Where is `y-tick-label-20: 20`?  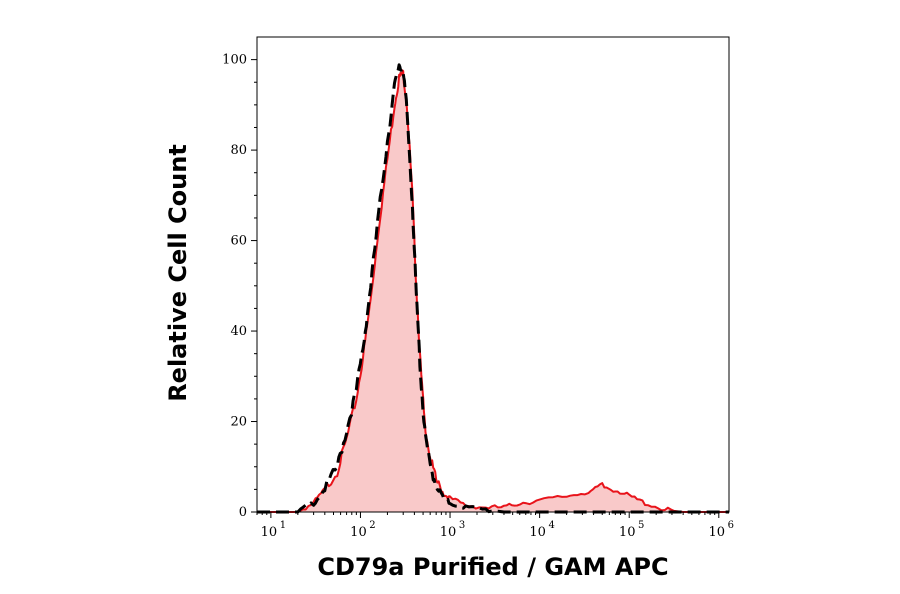 y-tick-label-20: 20 is located at coordinates (238, 422).